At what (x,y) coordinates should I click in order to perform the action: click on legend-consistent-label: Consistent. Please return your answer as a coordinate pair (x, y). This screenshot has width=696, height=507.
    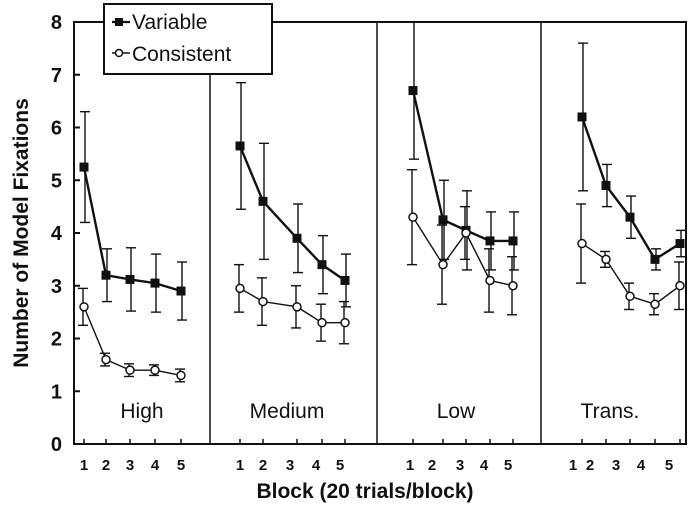
    Looking at the image, I should click on (181, 54).